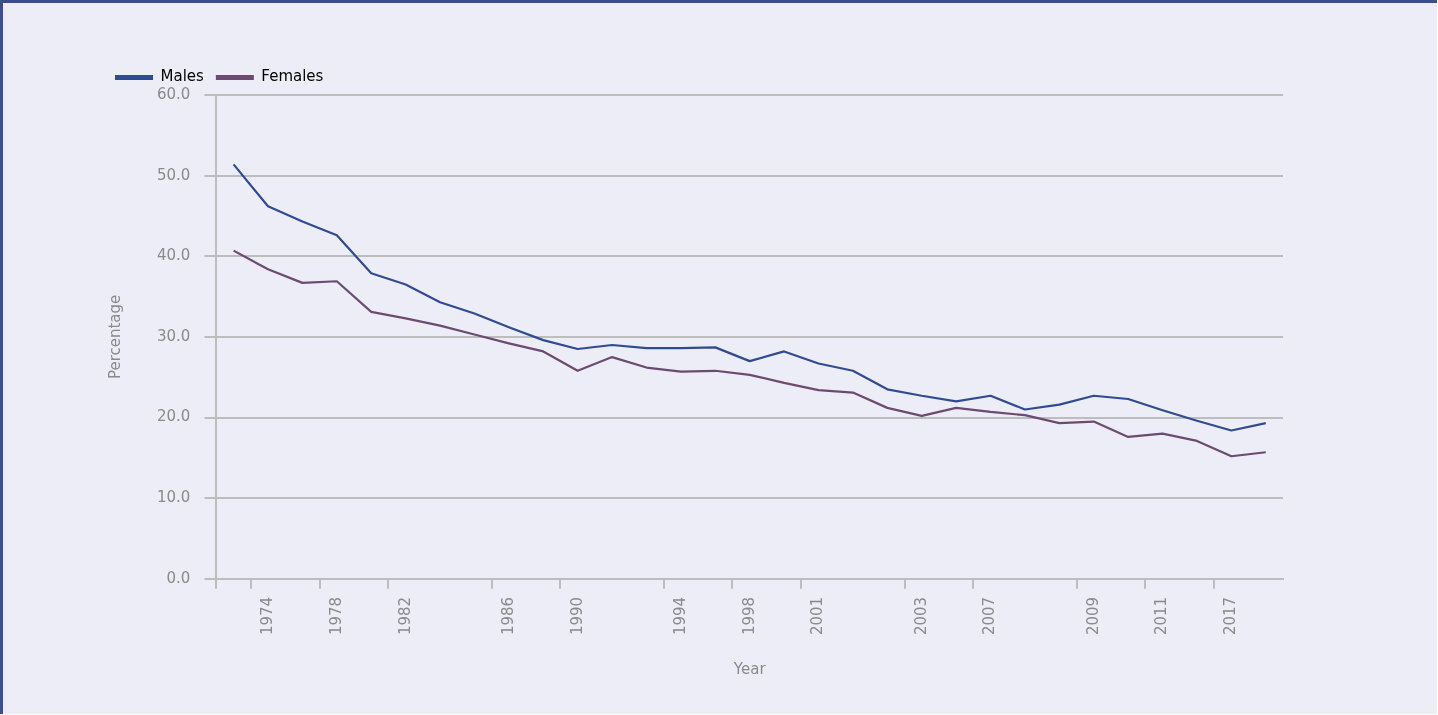 The width and height of the screenshot is (1438, 715). What do you see at coordinates (576, 616) in the screenshot?
I see `x-tick-label: 1990` at bounding box center [576, 616].